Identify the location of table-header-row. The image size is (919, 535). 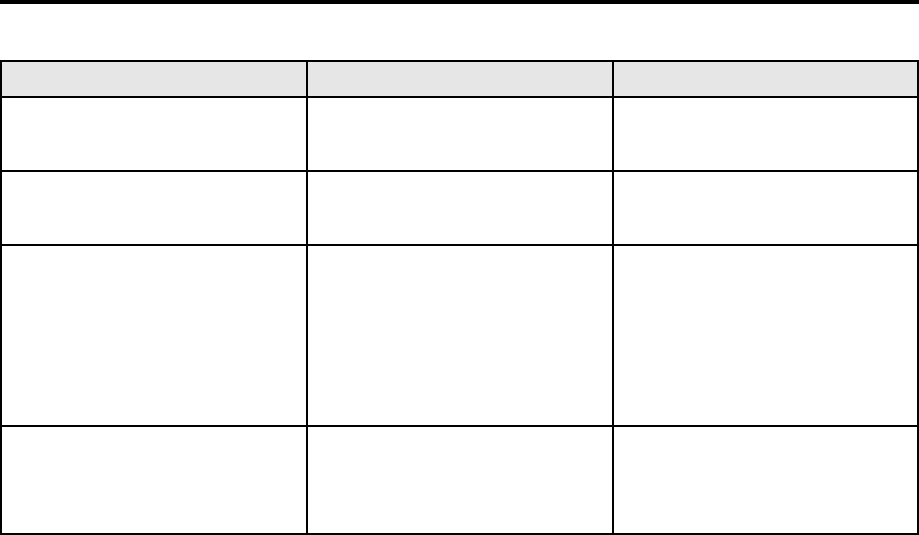
(459, 79).